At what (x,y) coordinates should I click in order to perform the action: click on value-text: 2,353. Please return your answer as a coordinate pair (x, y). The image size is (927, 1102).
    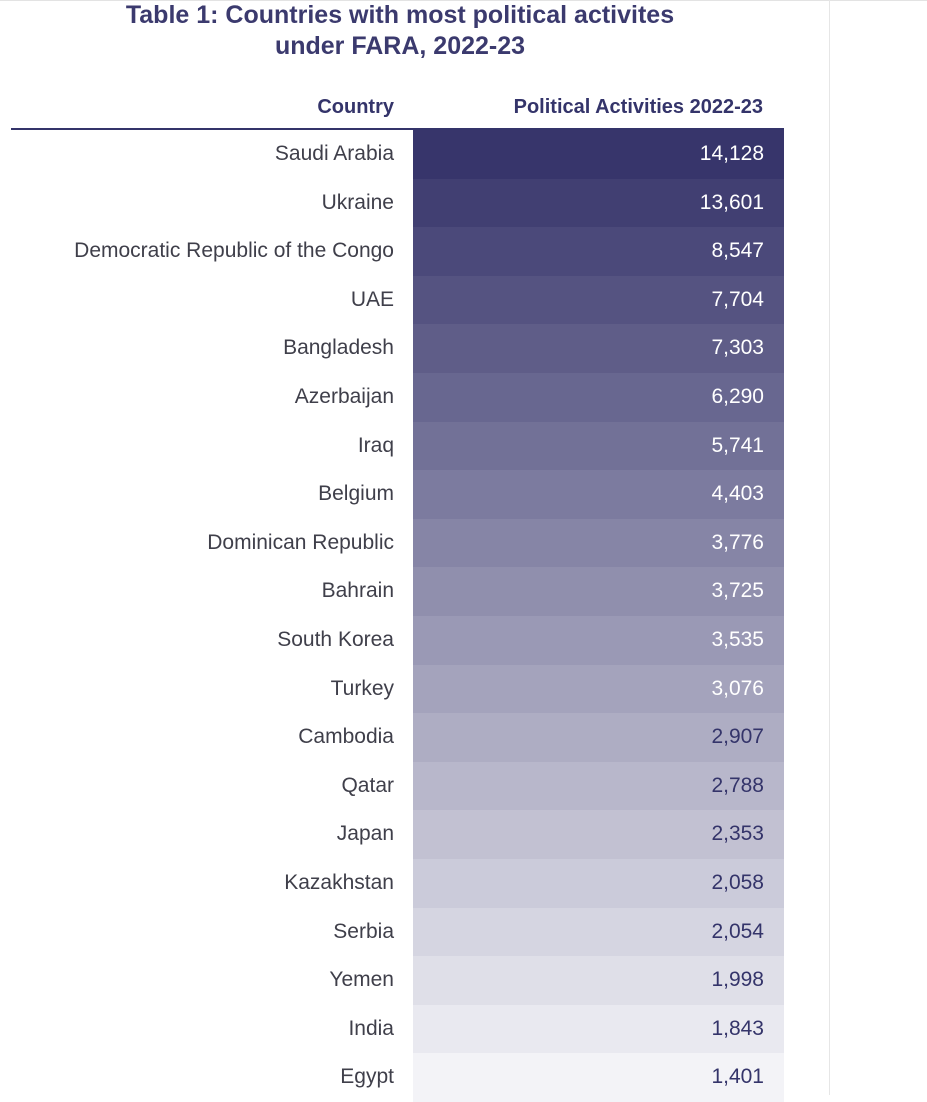
    Looking at the image, I should click on (737, 834).